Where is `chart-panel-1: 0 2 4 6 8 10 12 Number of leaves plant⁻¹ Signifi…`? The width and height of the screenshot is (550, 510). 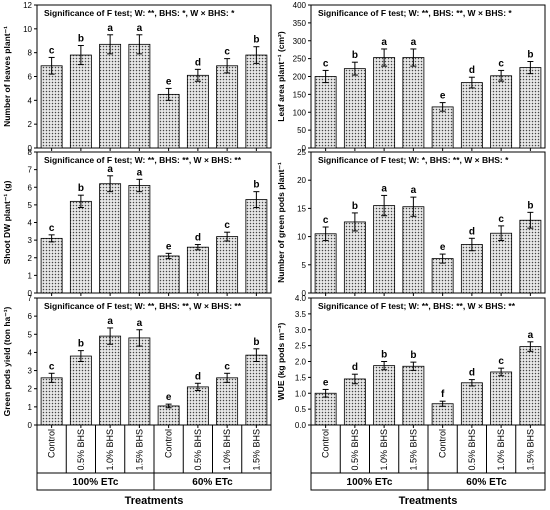 chart-panel-1: 0 2 4 6 8 10 12 Number of leaves plant⁻¹ Signifi… is located at coordinates (137, 77).